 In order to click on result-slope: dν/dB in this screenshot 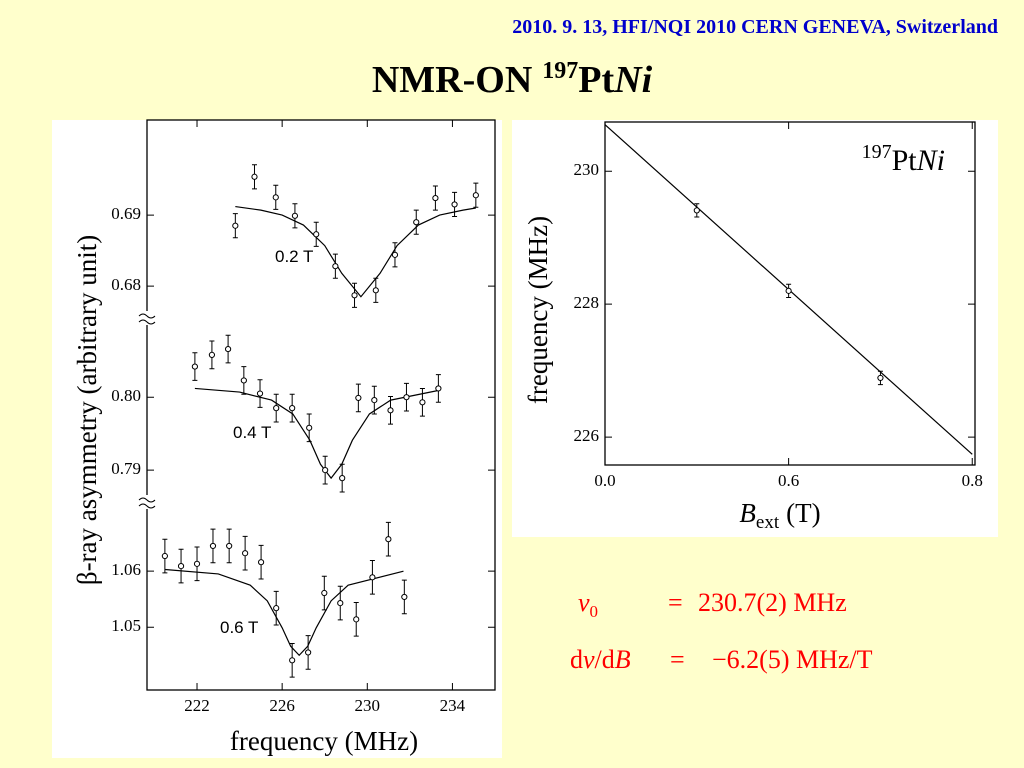, I will do `click(600, 659)`.